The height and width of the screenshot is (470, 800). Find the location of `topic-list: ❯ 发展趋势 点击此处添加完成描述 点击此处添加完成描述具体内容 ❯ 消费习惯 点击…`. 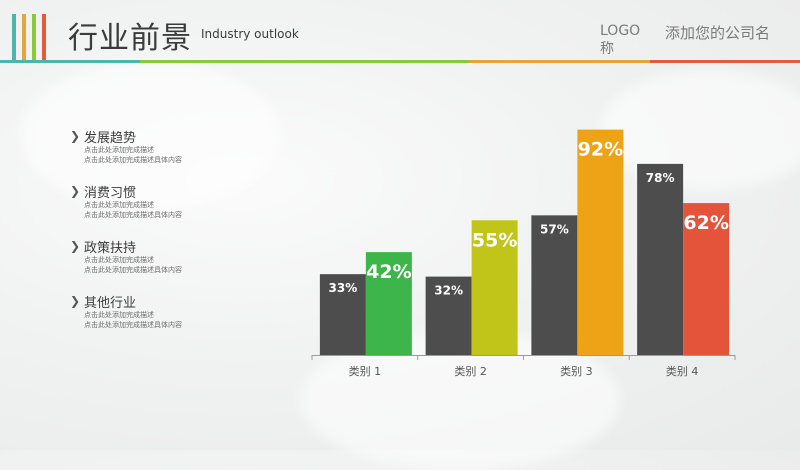

topic-list: ❯ 发展趋势 点击此处添加完成描述 点击此处添加完成描述具体内容 ❯ 消费习惯 点击… is located at coordinates (160, 237).